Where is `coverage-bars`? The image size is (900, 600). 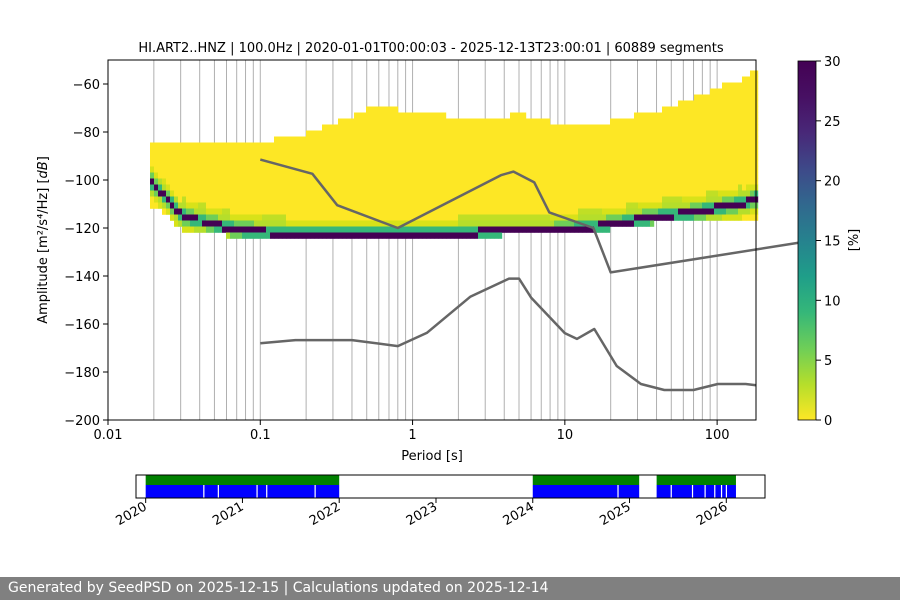
coverage-bars is located at coordinates (440, 486).